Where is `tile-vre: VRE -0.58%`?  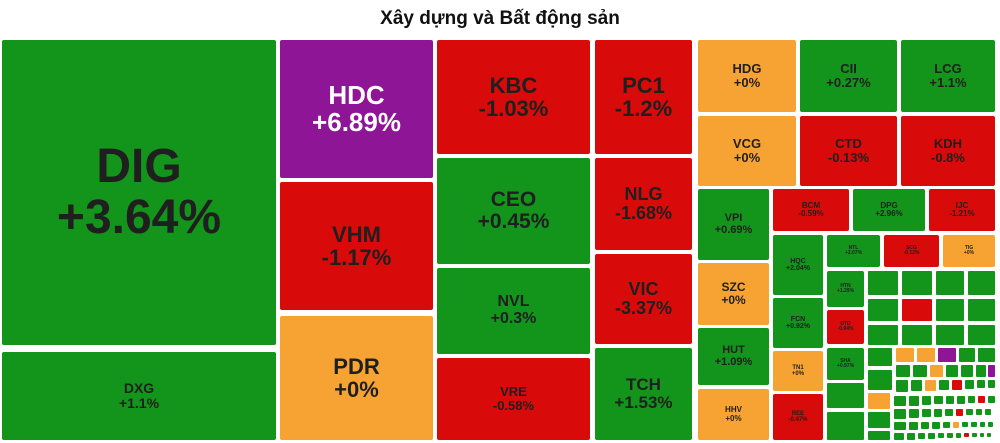 tile-vre: VRE -0.58% is located at coordinates (513, 399).